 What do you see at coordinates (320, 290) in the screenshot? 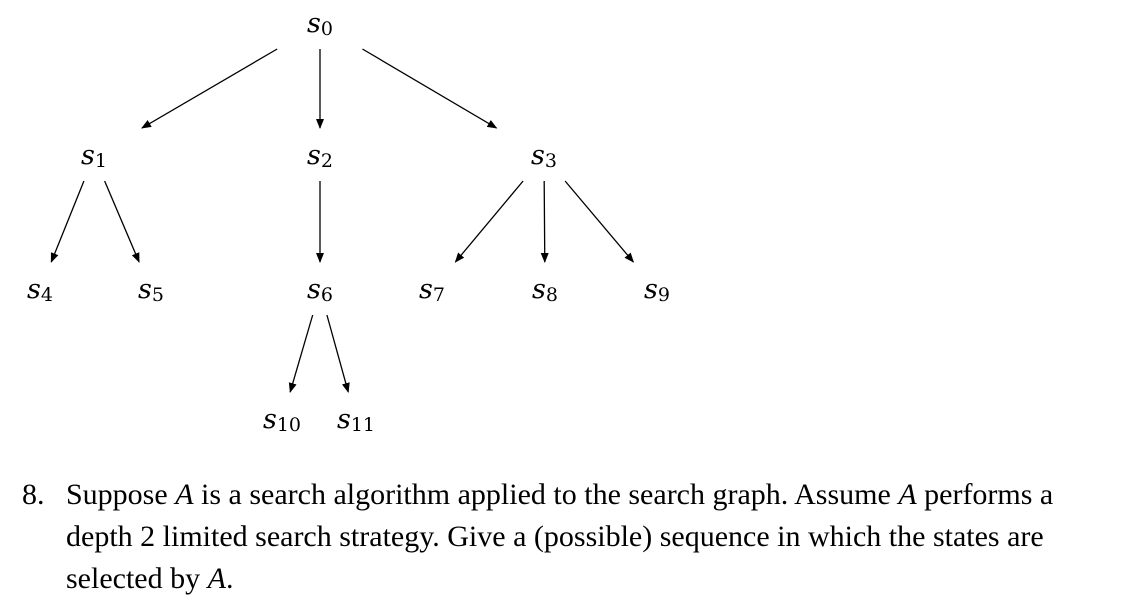
I see `node-s6: s6` at bounding box center [320, 290].